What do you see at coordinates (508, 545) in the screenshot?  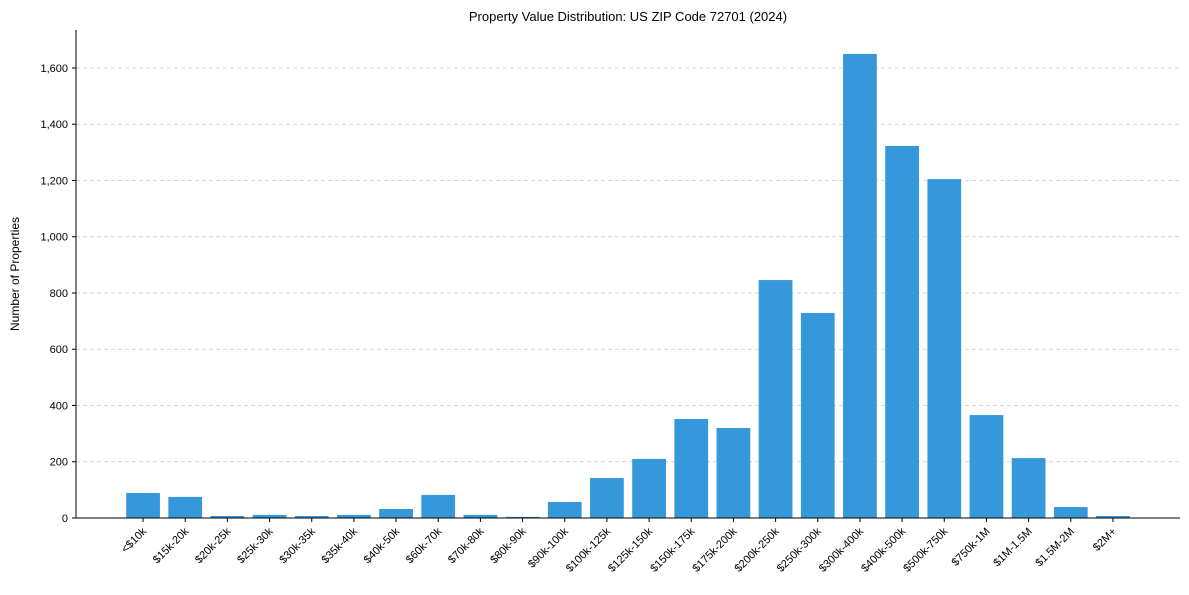 I see `x-tick-label: $80k-90k` at bounding box center [508, 545].